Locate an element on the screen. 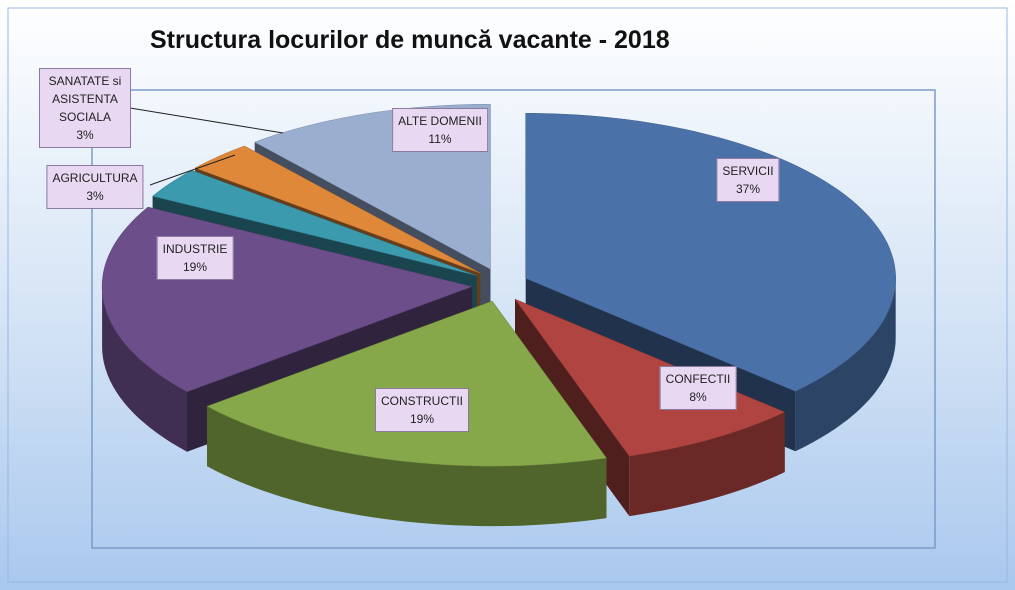 This screenshot has height=590, width=1015. category-label: CONSTRUCTII is located at coordinates (422, 401).